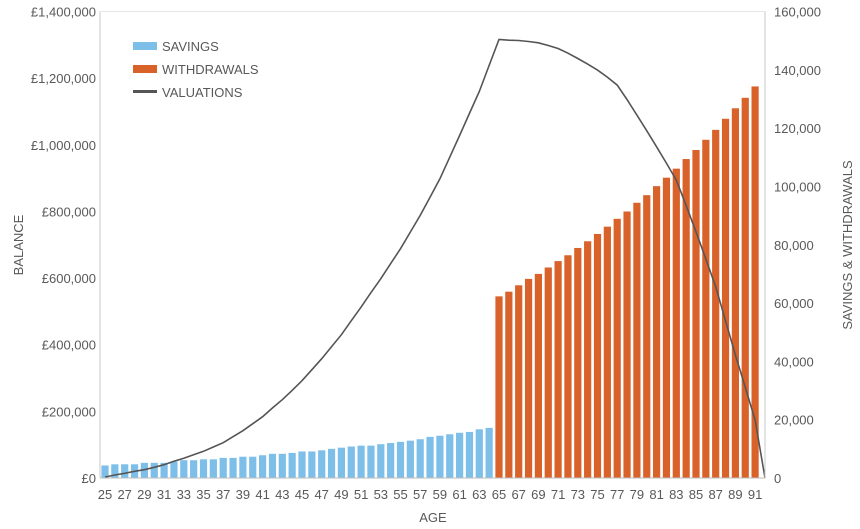 This screenshot has width=860, height=529. What do you see at coordinates (63, 145) in the screenshot?
I see `left-tick-label: £1,000,000` at bounding box center [63, 145].